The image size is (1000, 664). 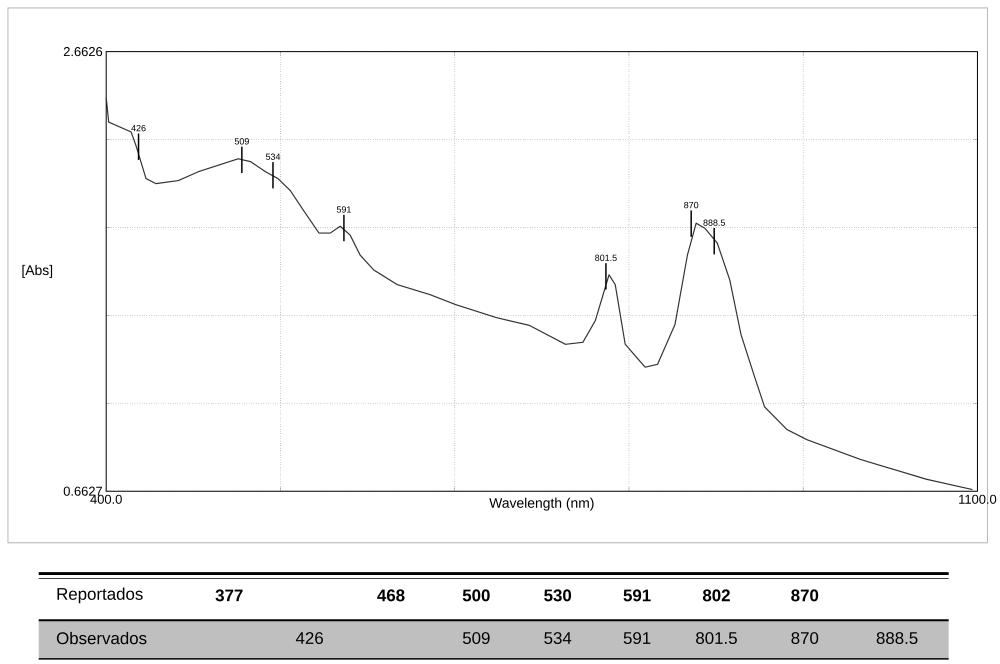 I want to click on x-tick-label: 1100.0, so click(x=977, y=499).